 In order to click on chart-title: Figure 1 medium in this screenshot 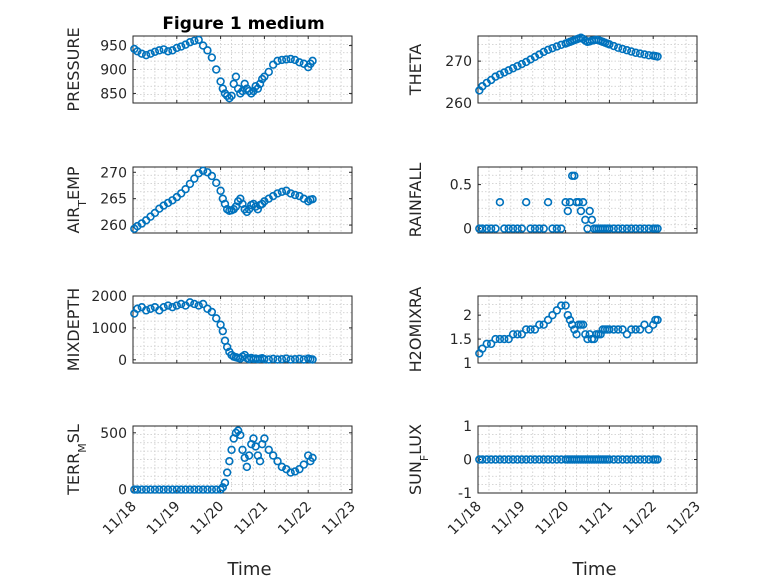, I will do `click(243, 24)`.